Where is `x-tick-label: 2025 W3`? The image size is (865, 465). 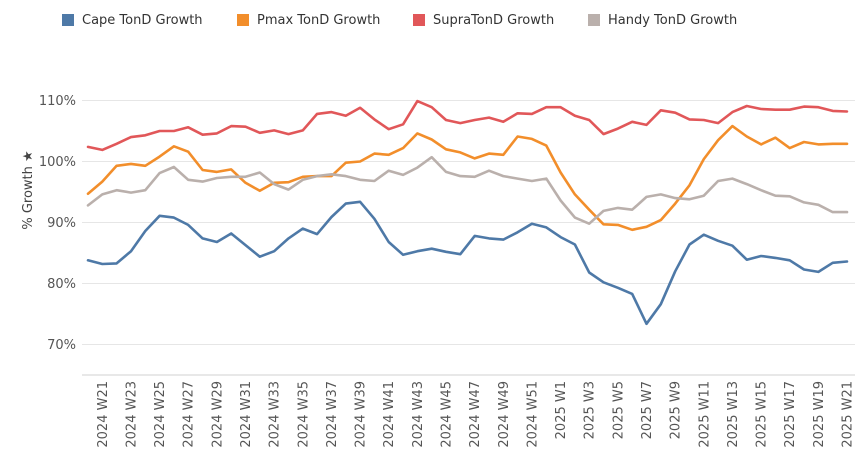
x-tick-label: 2025 W3 is located at coordinates (590, 410).